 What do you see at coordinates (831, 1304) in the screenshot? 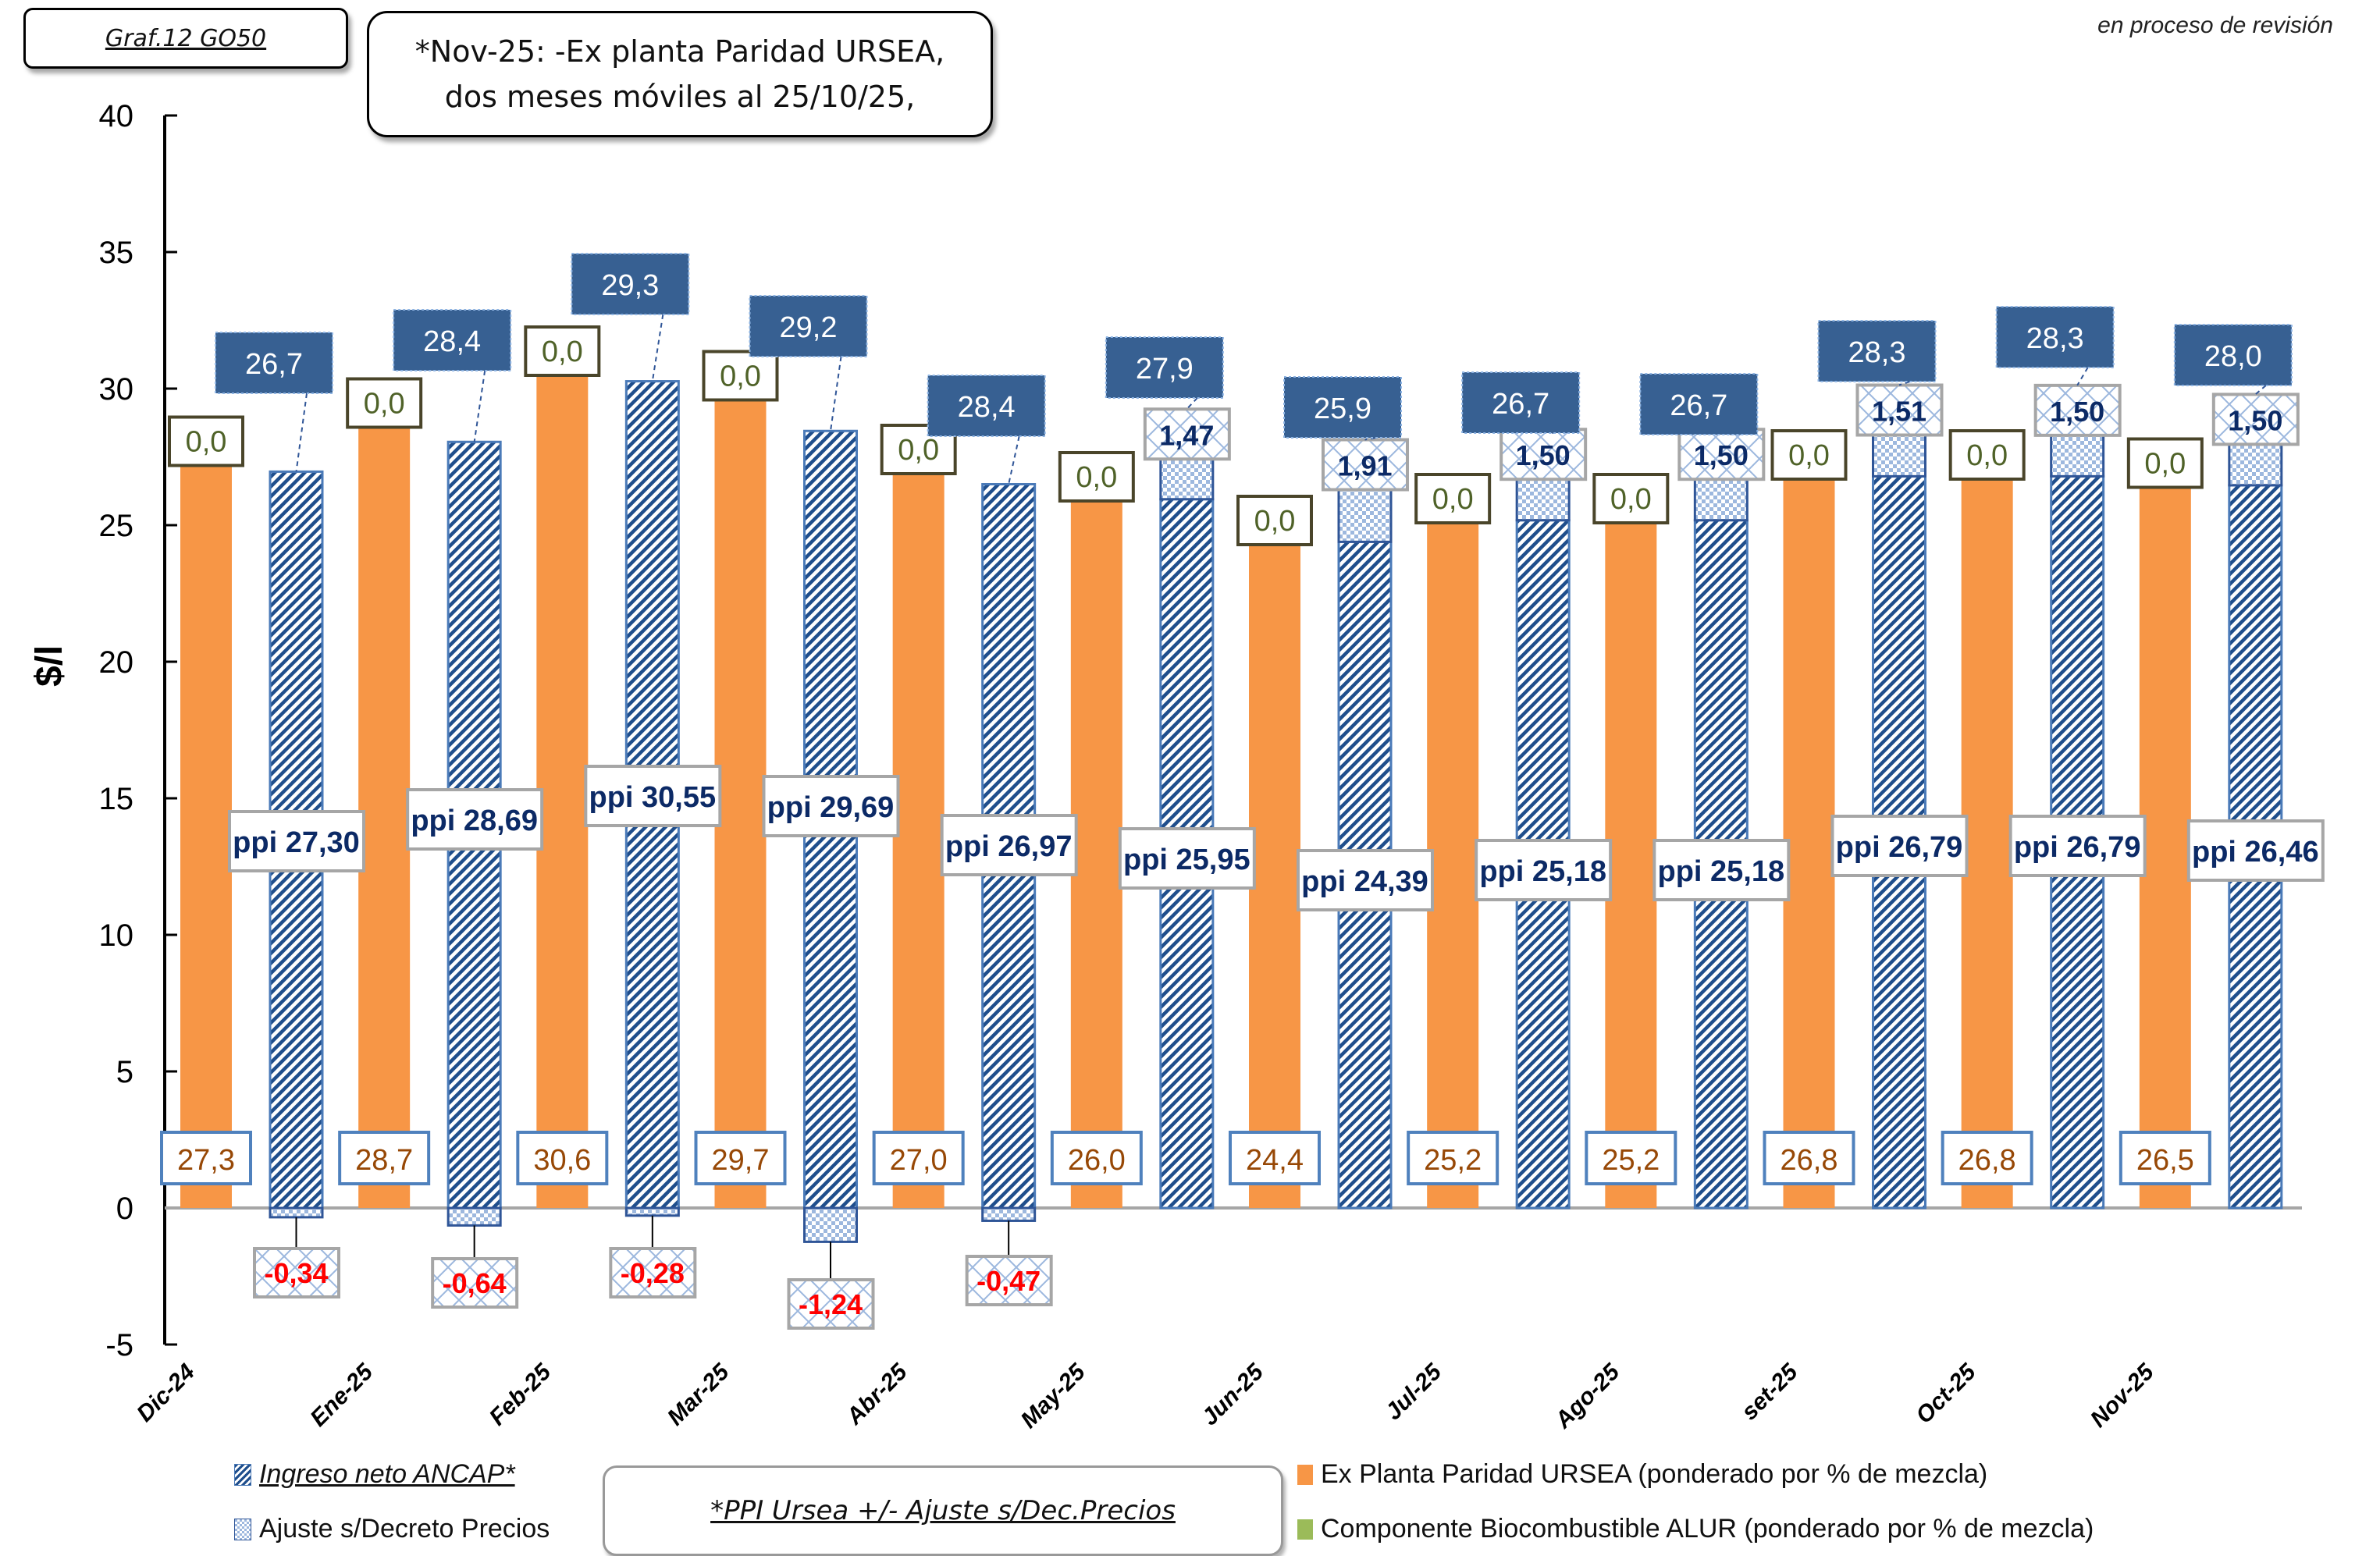
I see `ajuste-value-label: -1,24` at bounding box center [831, 1304].